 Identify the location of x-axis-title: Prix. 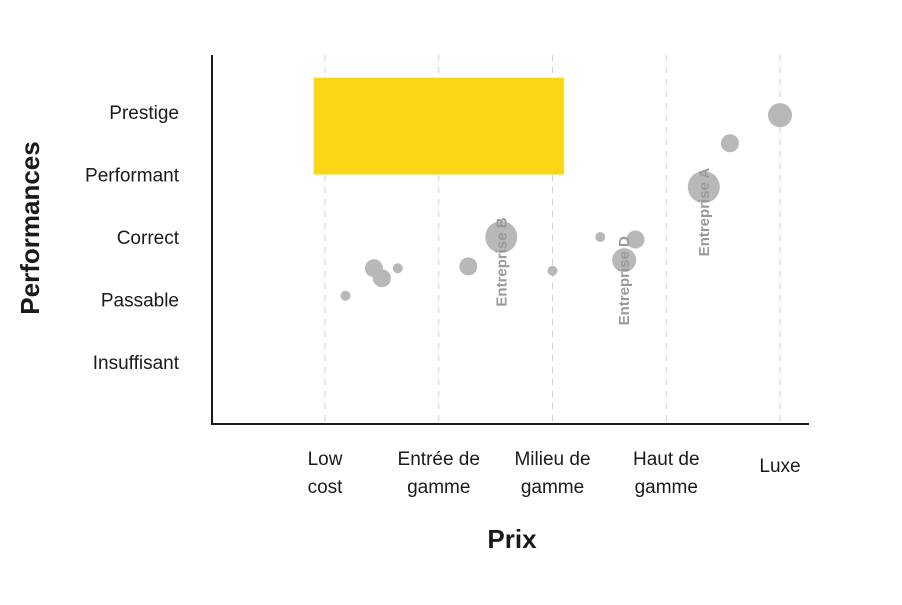
(512, 539).